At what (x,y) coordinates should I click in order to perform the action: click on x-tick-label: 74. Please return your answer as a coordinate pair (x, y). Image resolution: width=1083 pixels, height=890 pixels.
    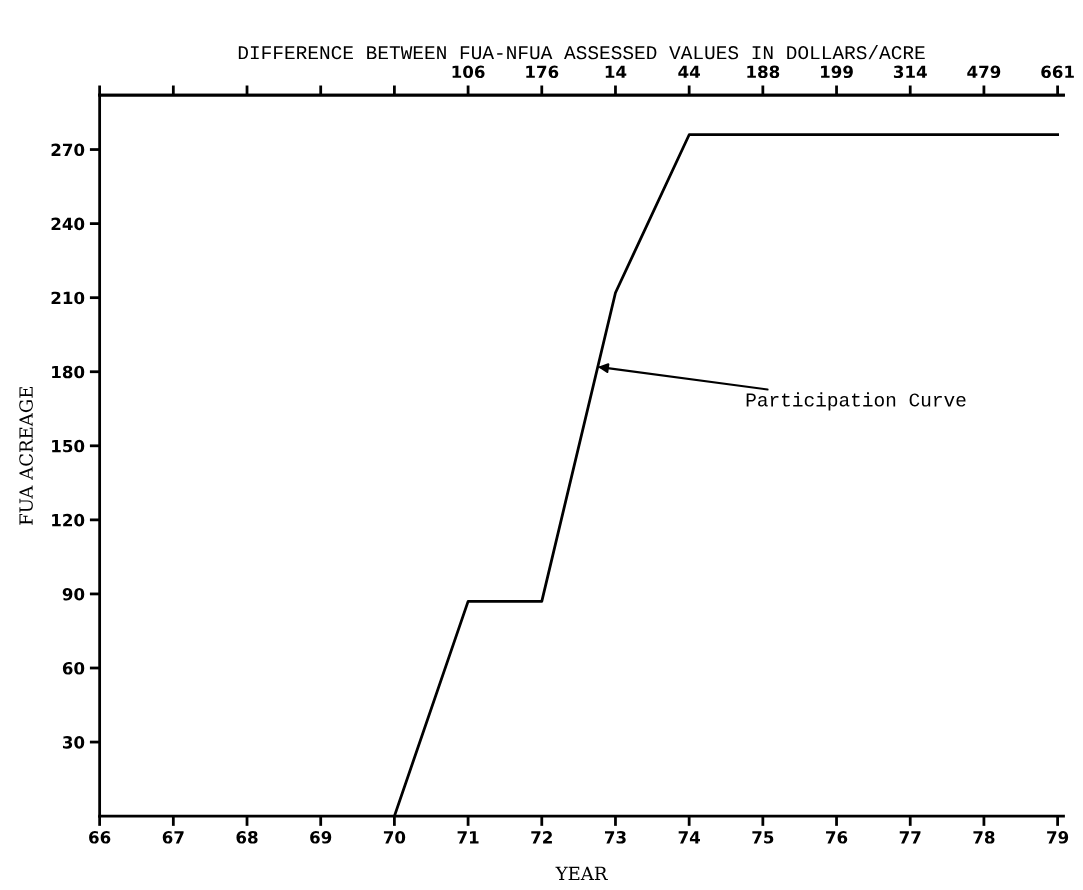
    Looking at the image, I should click on (689, 837).